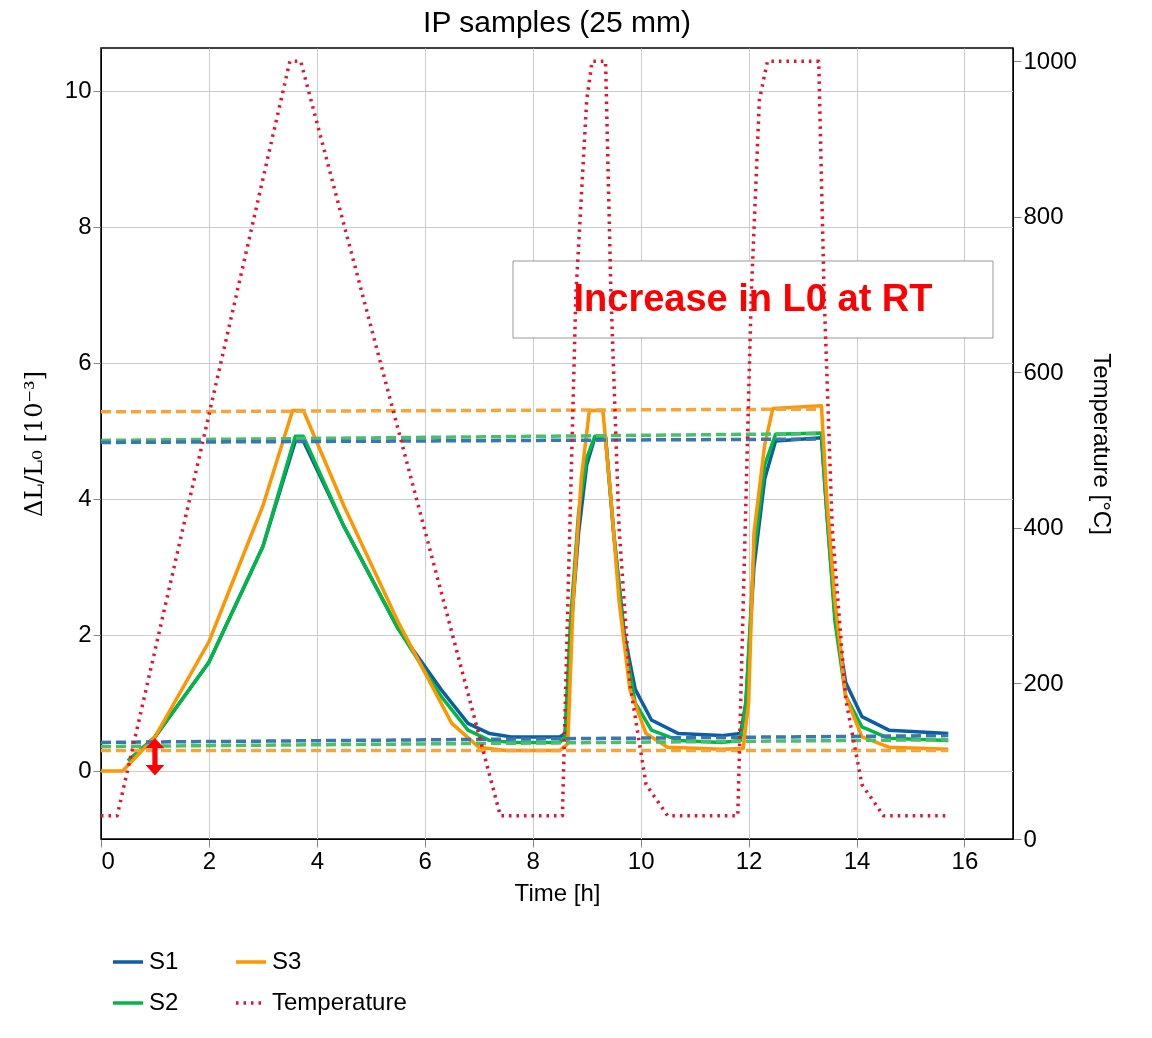  What do you see at coordinates (857, 860) in the screenshot?
I see `x-tick-label: 14` at bounding box center [857, 860].